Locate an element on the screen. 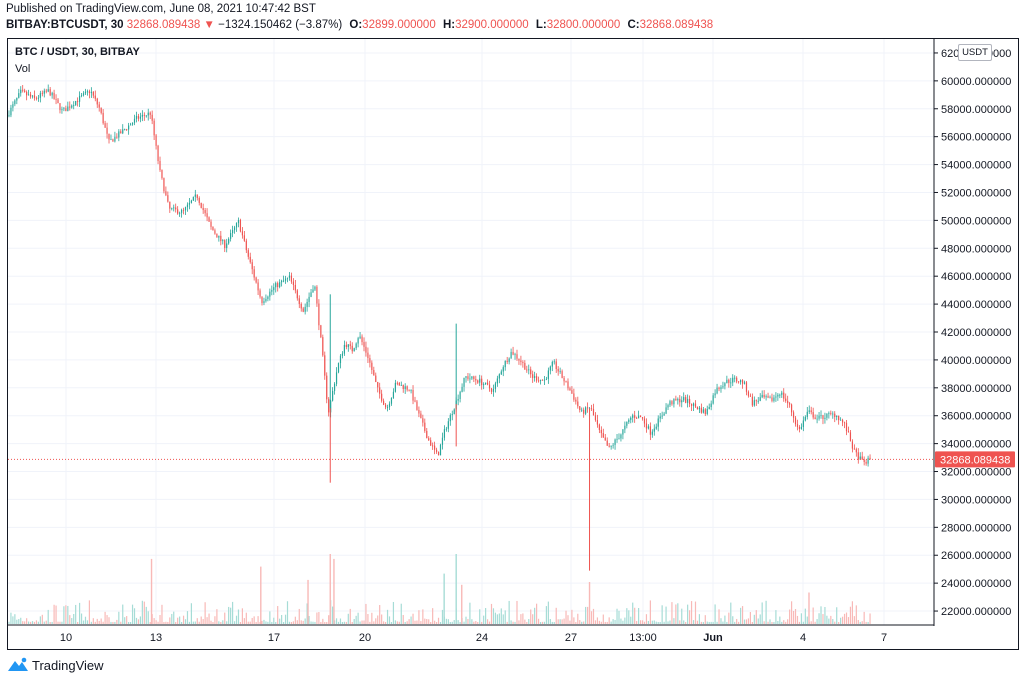 This screenshot has height=683, width=1024. chart-legend-title: BTC / USDT, 30, BITBAY is located at coordinates (77, 52).